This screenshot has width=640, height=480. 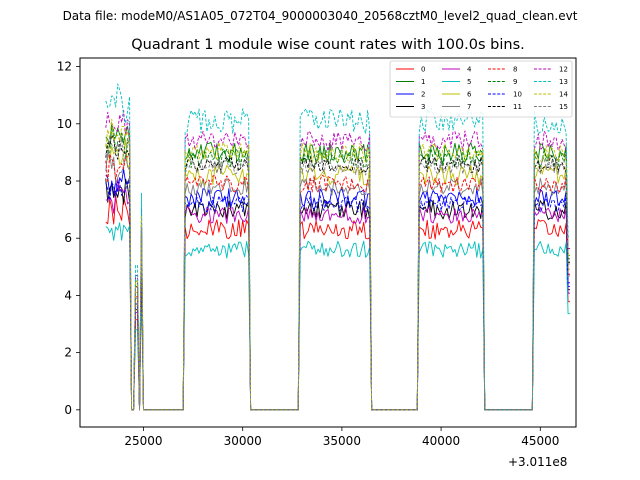 What do you see at coordinates (469, 70) in the screenshot?
I see `legend-label: 4` at bounding box center [469, 70].